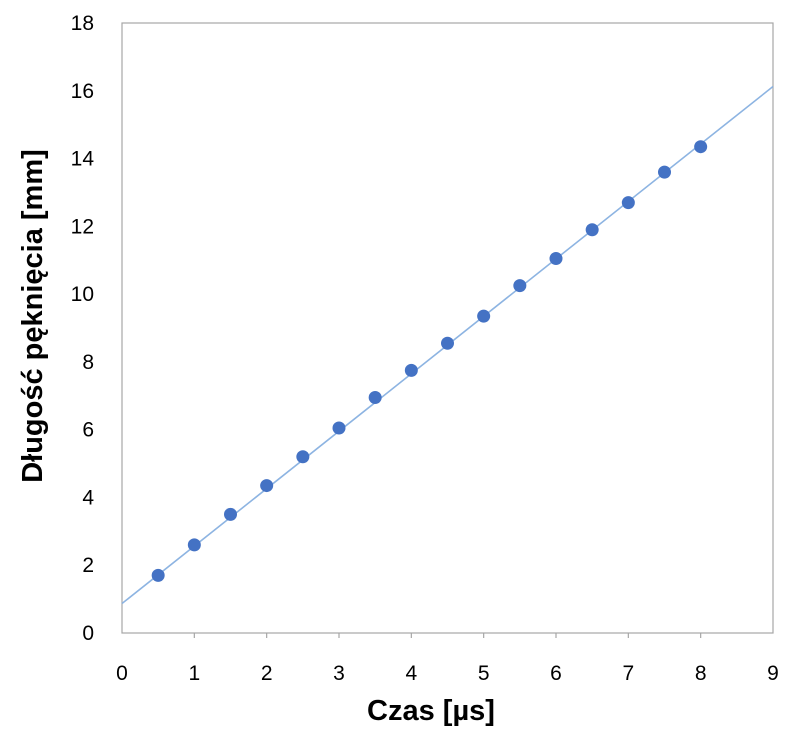 This screenshot has width=791, height=743. I want to click on x-tick-label: 7, so click(628, 673).